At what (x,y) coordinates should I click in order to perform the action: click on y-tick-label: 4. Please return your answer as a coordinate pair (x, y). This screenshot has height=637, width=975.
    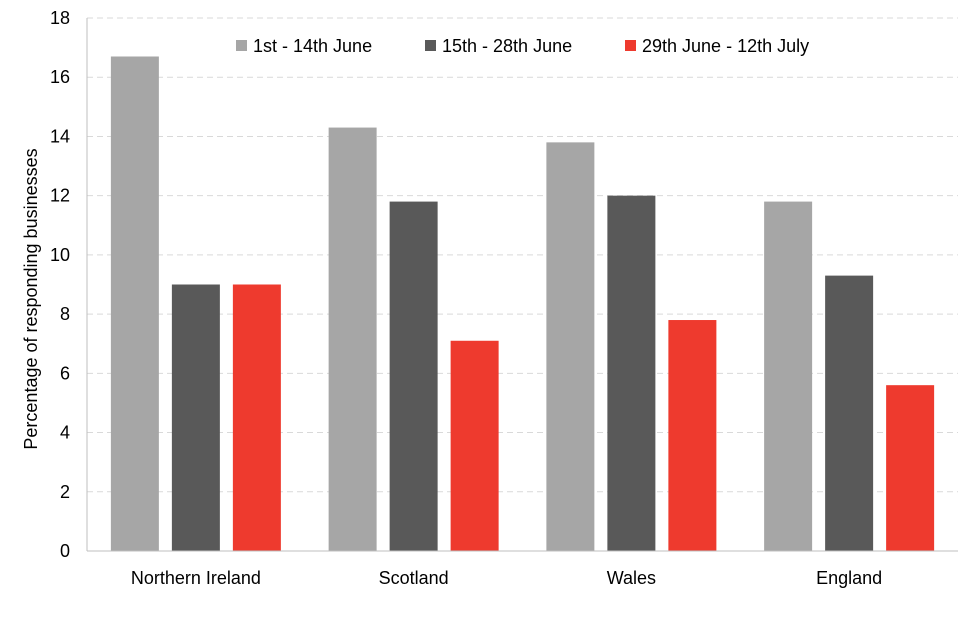
    Looking at the image, I should click on (65, 433).